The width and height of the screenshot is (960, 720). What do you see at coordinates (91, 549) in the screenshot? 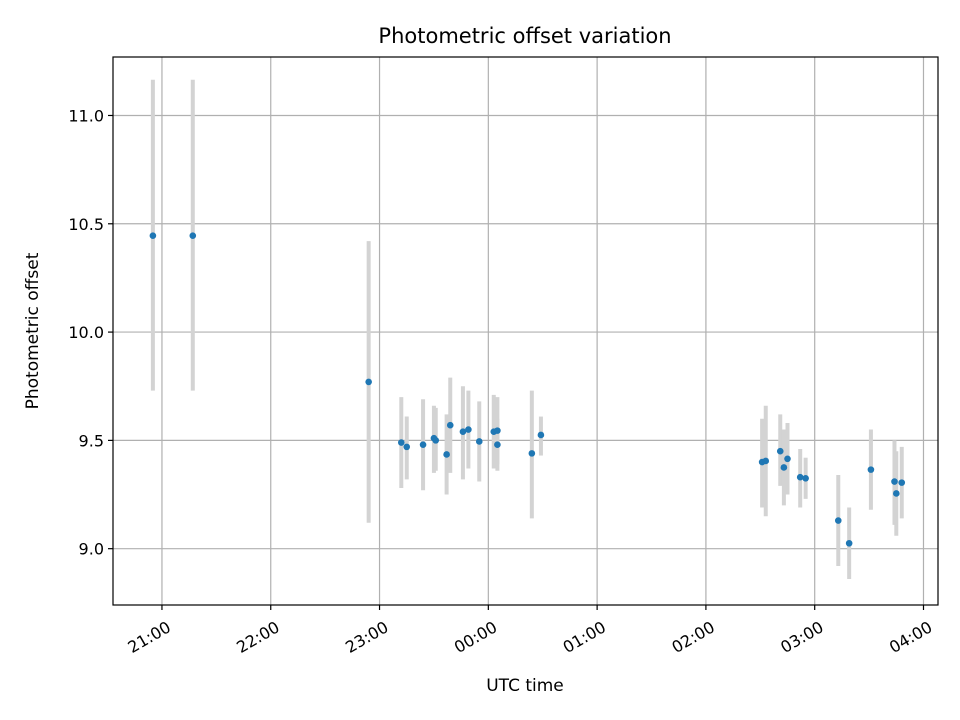
I see `y-tick-label: 9.0` at bounding box center [91, 549].